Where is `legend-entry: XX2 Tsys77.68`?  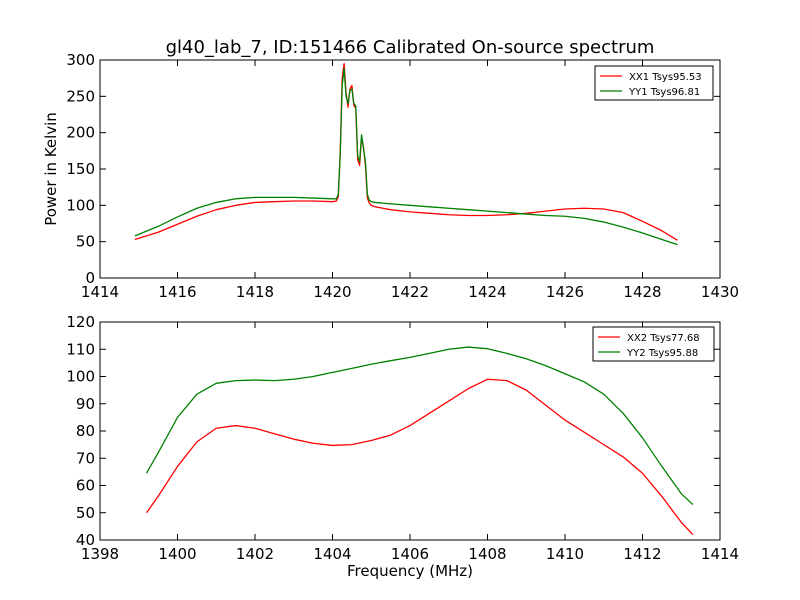 legend-entry: XX2 Tsys77.68 is located at coordinates (663, 338).